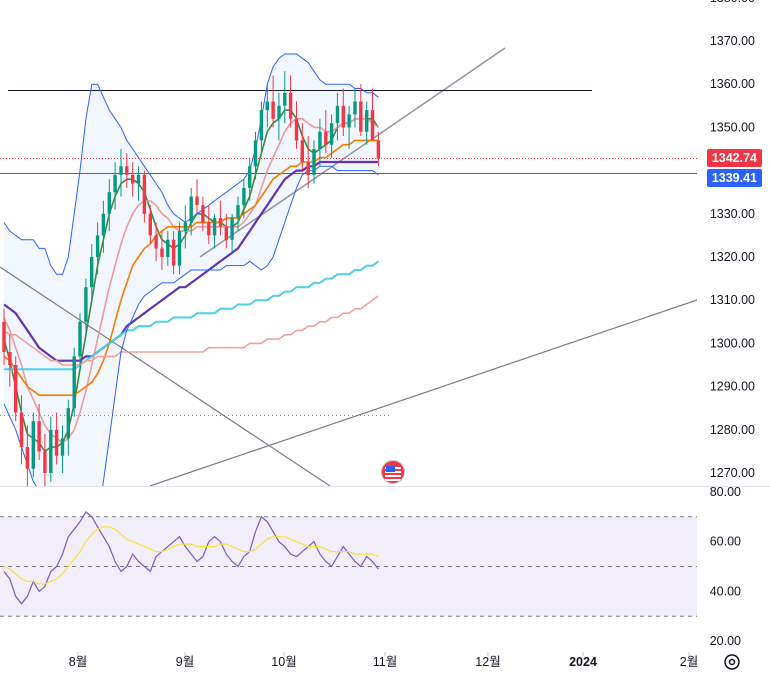 This screenshot has height=676, width=770. I want to click on time-axis: 8월 9월 10월 11월 12월 2024 2월, so click(383, 660).